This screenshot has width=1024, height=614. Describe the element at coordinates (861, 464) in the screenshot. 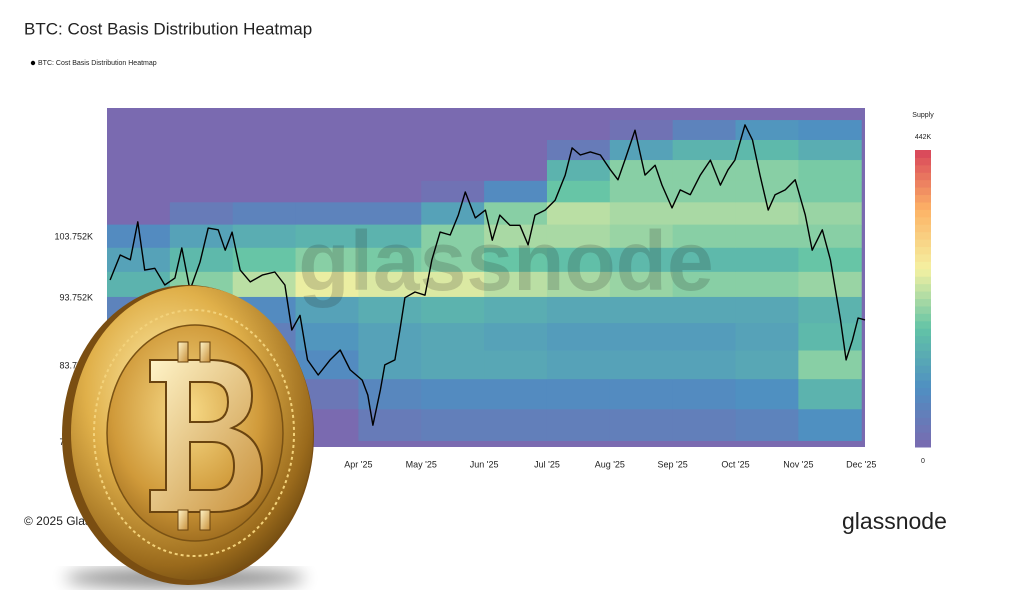

I see `x-tick-label: Dec '25` at that location.